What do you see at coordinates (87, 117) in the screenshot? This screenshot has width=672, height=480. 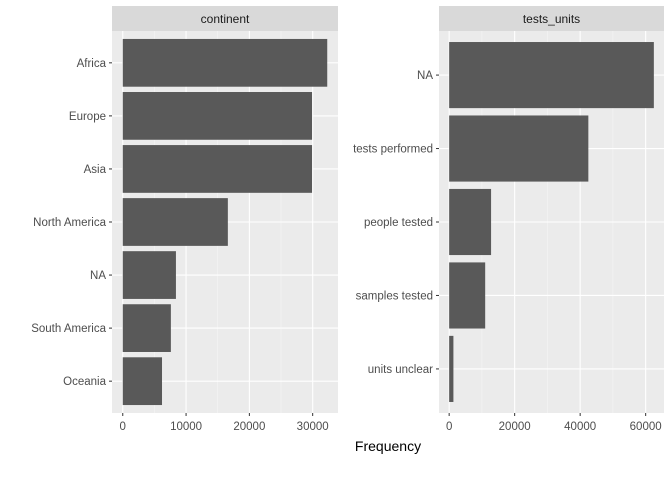 I see `y-tick-label-europe: Europe` at bounding box center [87, 117].